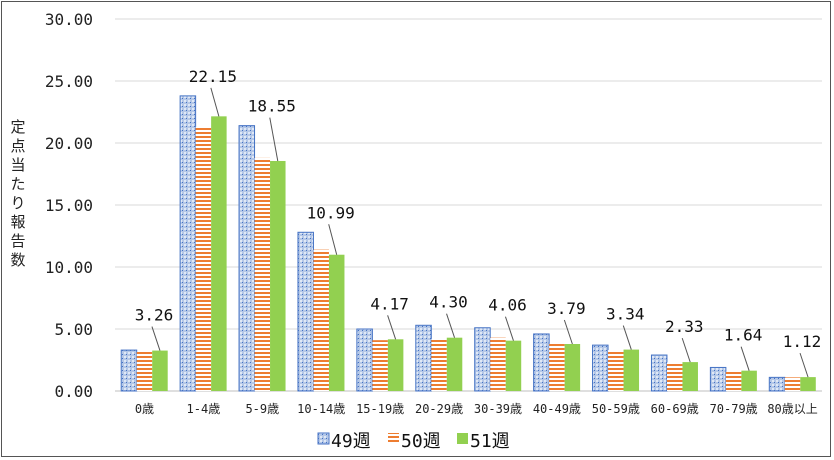  I want to click on x-tick-label: 80歳以上, so click(792, 409).